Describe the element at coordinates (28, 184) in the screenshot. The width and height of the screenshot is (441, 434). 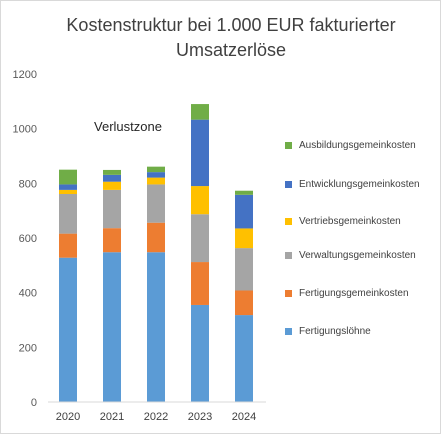
I see `y-tick-label: 800` at that location.